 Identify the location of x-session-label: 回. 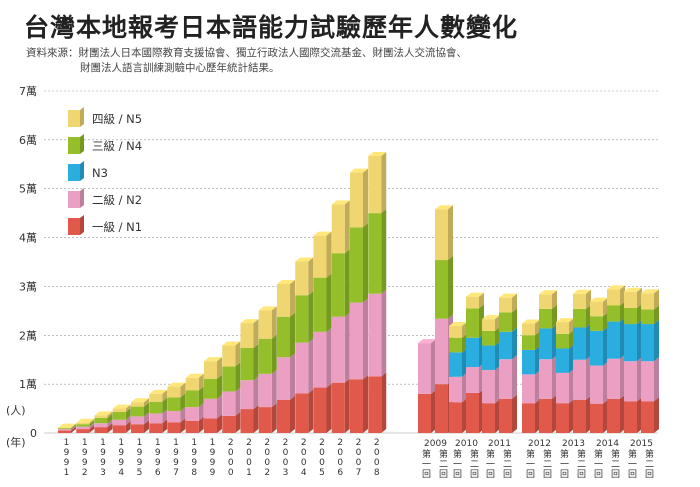
(581, 474).